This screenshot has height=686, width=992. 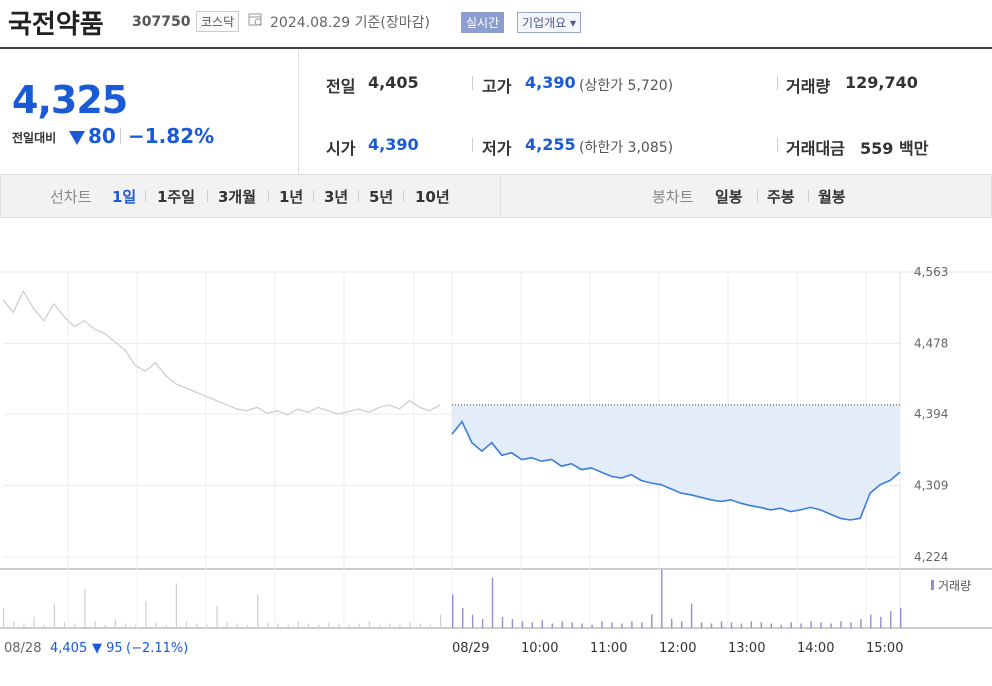 What do you see at coordinates (483, 22) in the screenshot?
I see `realtime-button: 실시간` at bounding box center [483, 22].